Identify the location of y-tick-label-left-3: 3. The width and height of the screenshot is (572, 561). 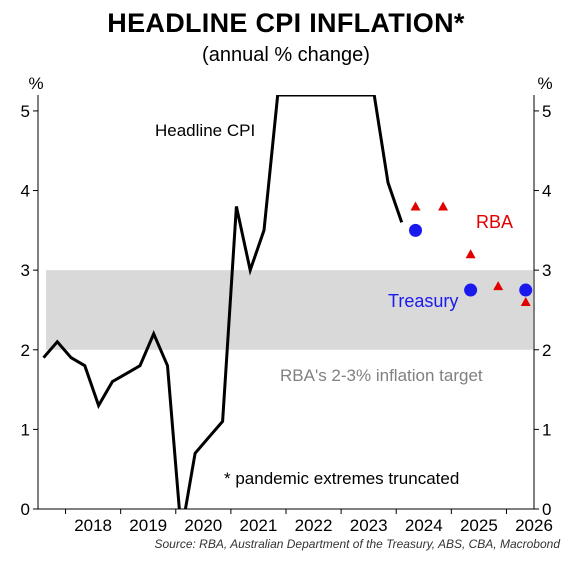
(25, 270).